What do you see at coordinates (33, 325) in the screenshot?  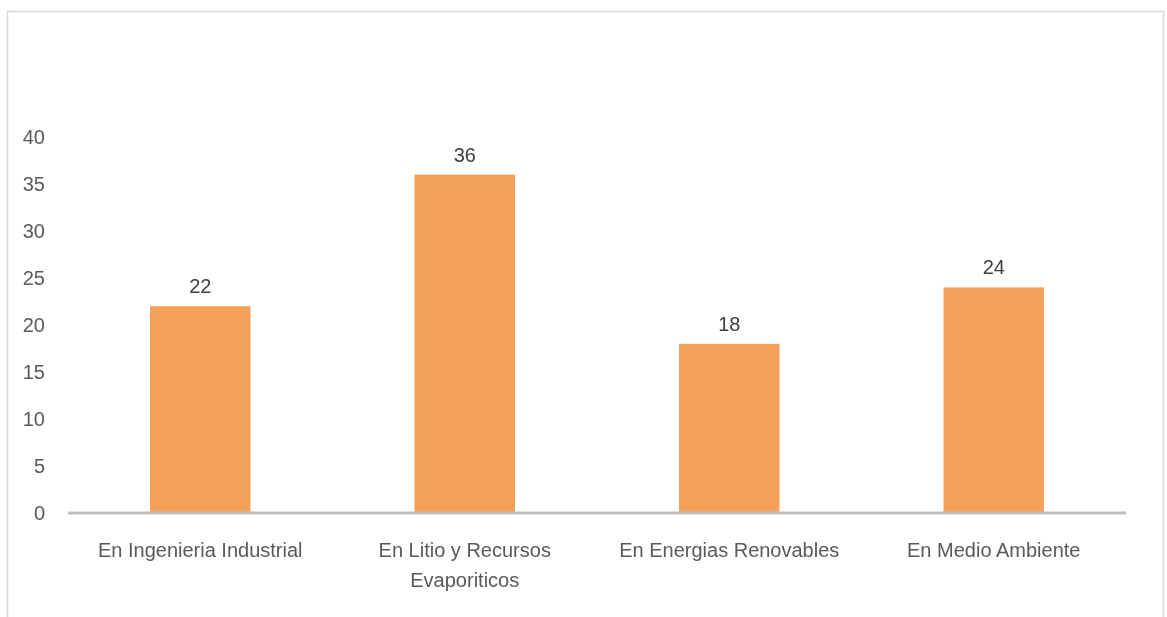 I see `y-tick-label: 20` at bounding box center [33, 325].